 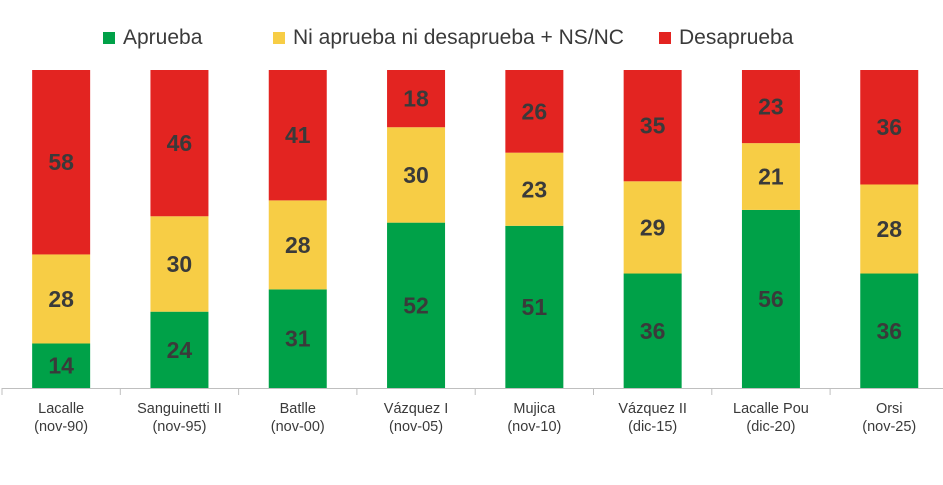 I want to click on x-tick-sublabel: (nov-95), so click(x=179, y=427).